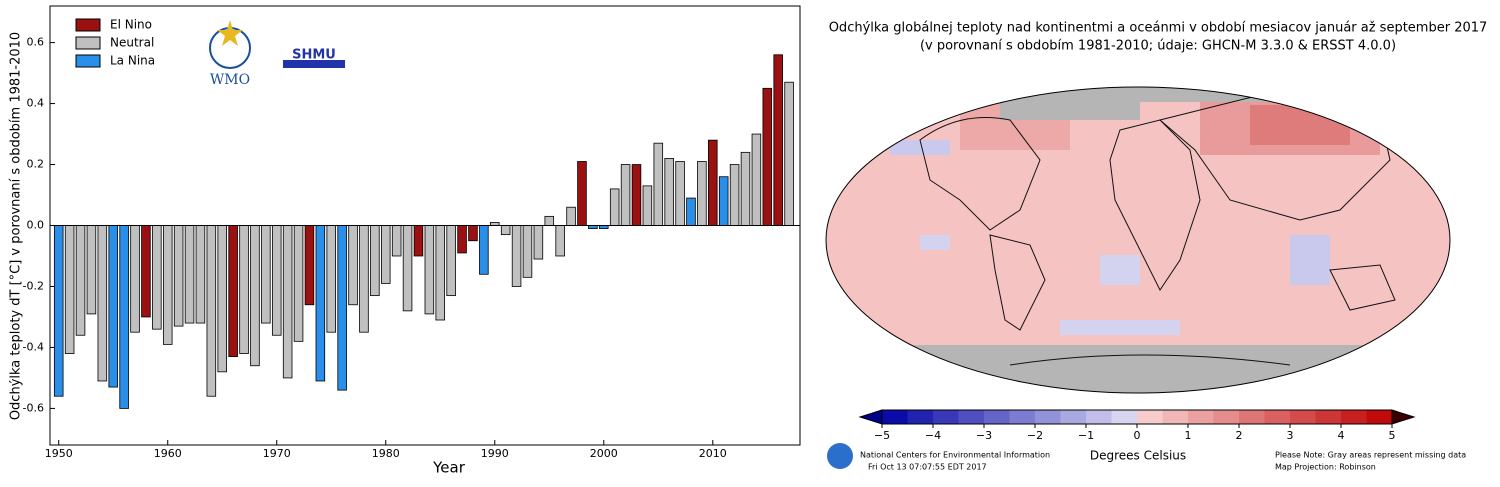  I want to click on x-tick-label: 1980, so click(386, 453).